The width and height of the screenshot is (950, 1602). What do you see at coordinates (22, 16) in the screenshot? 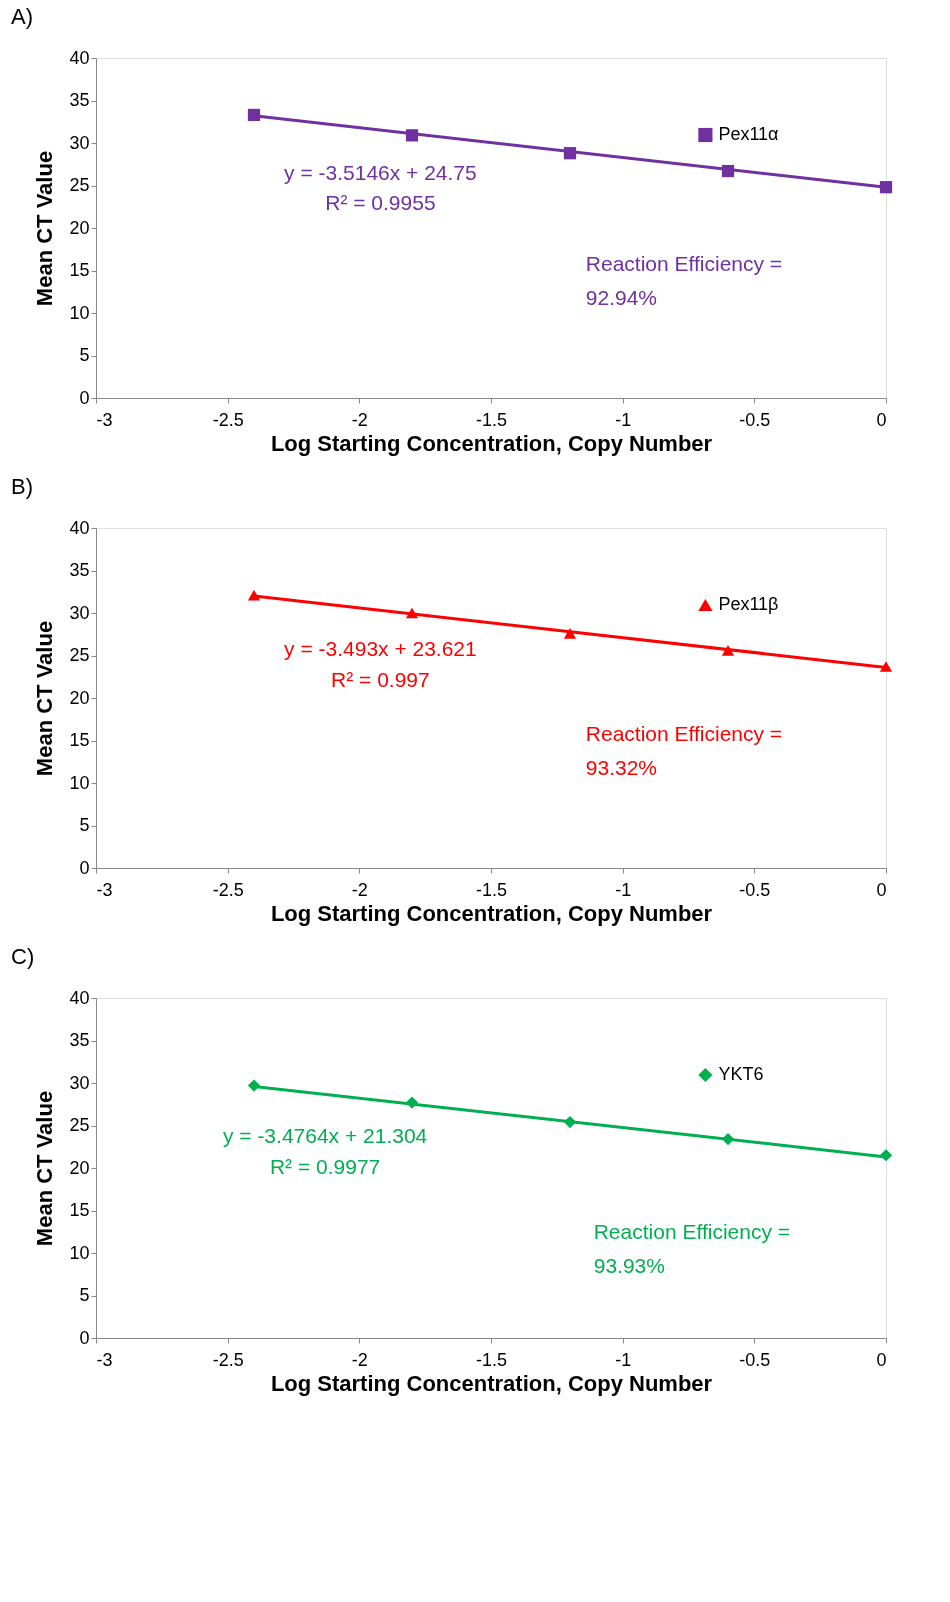
I see `chart-title: A)` at bounding box center [22, 16].